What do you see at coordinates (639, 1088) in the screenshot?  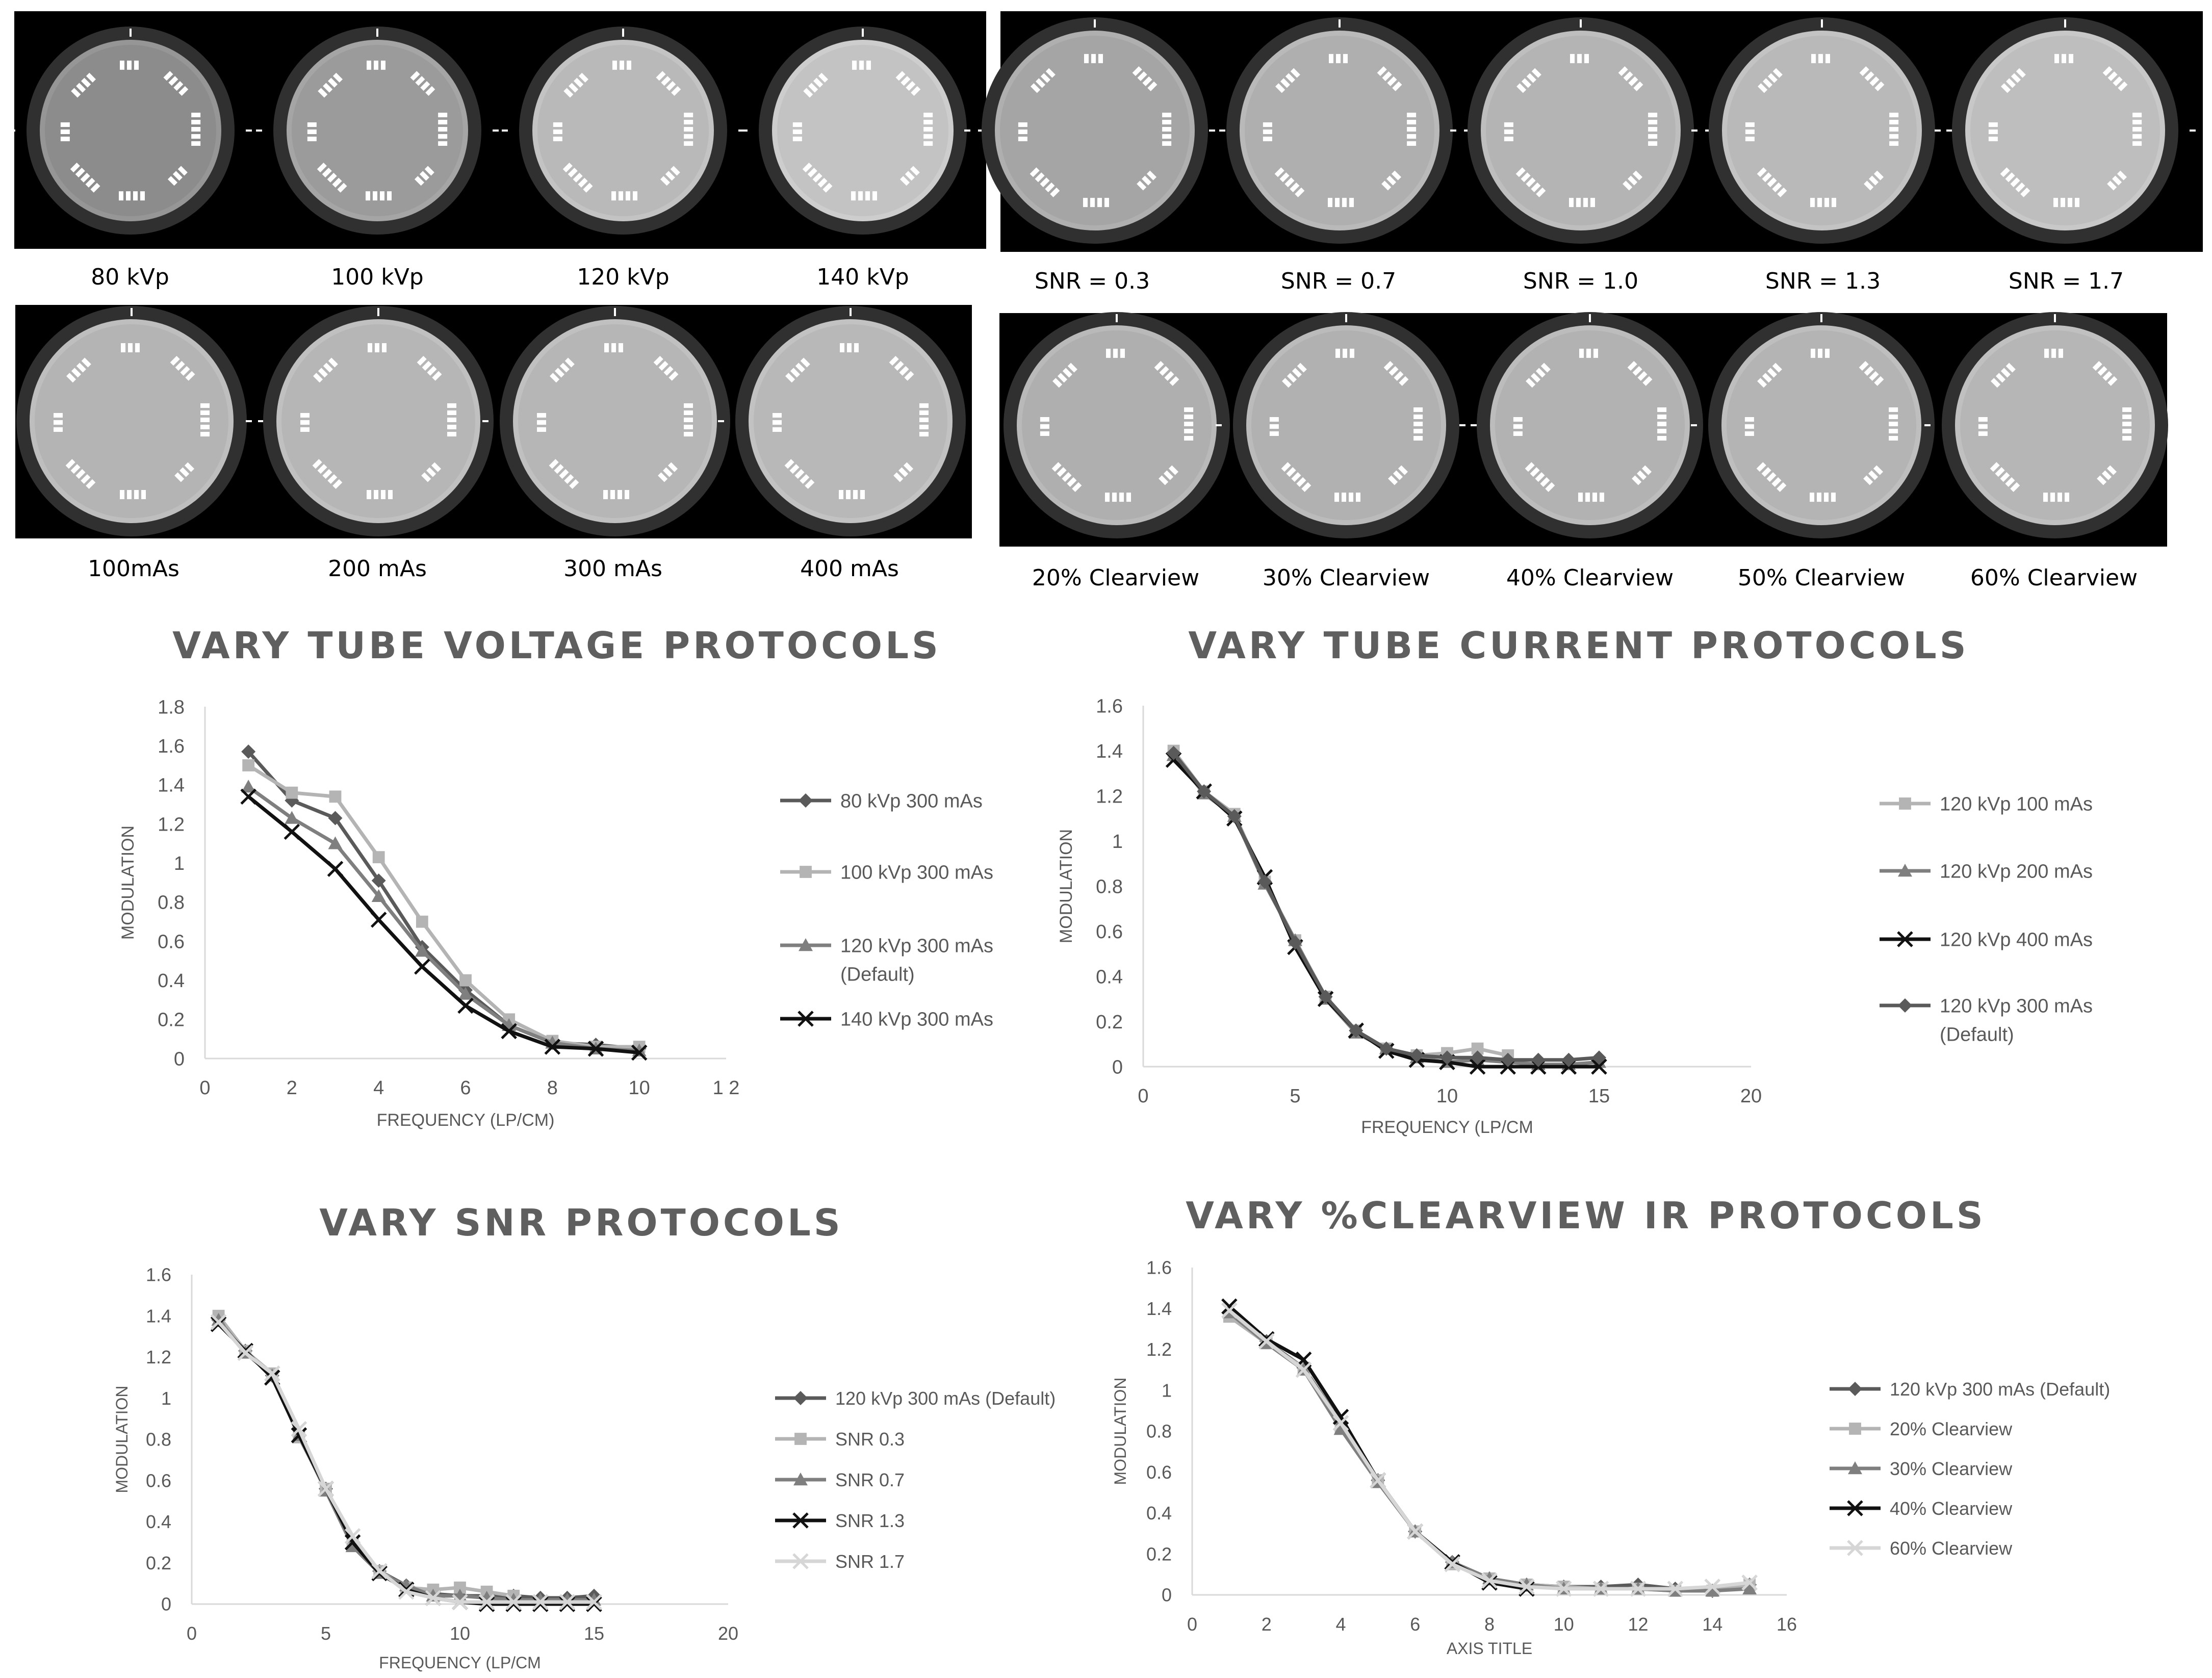 I see `x-tick-label: 10` at bounding box center [639, 1088].